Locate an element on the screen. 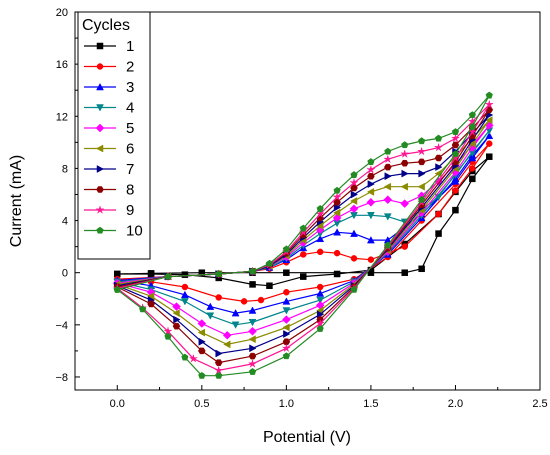 The image size is (550, 455). y-tick-label: −4 is located at coordinates (61, 326).